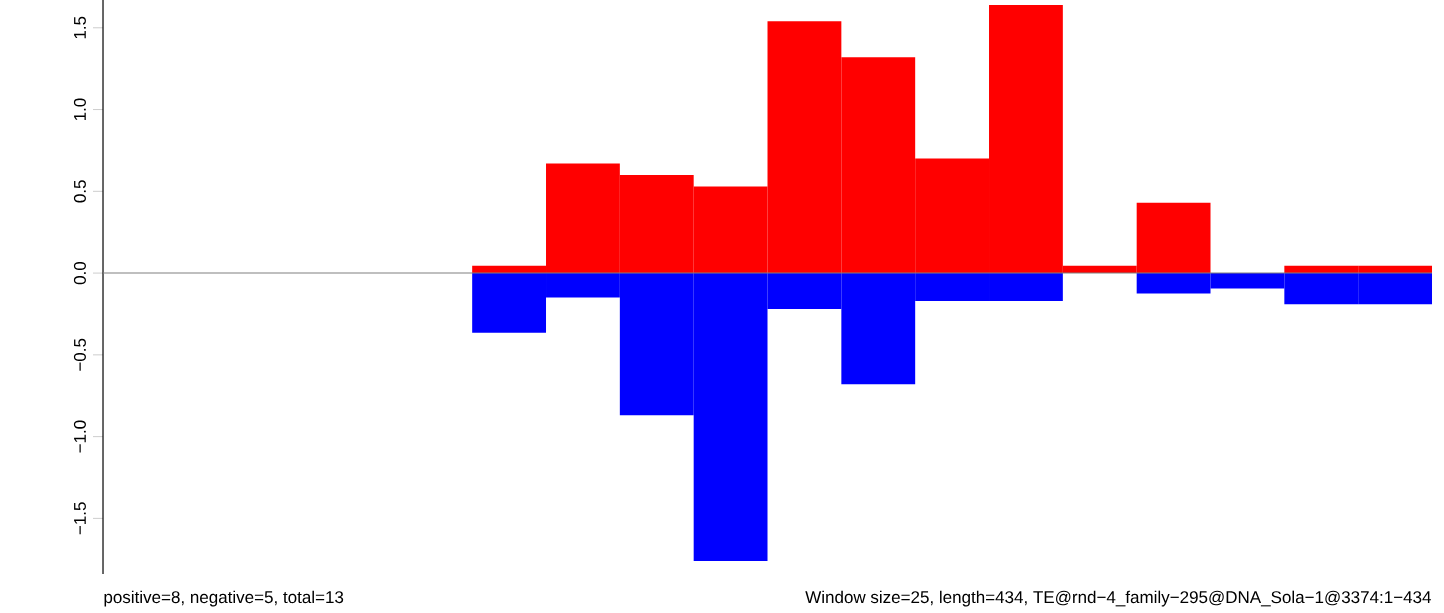  I want to click on y-tick-label: 0.0, so click(79, 273).